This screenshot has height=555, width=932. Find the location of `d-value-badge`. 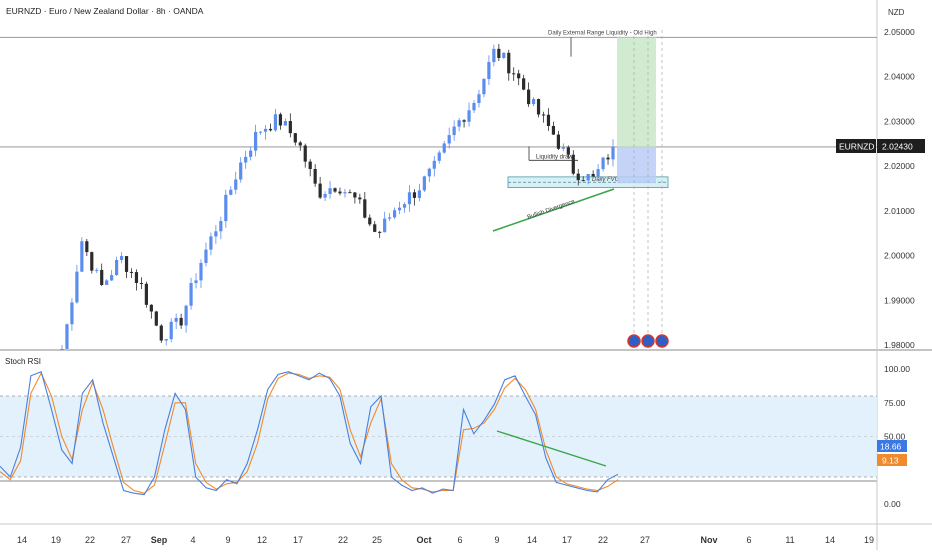

d-value-badge is located at coordinates (892, 460).